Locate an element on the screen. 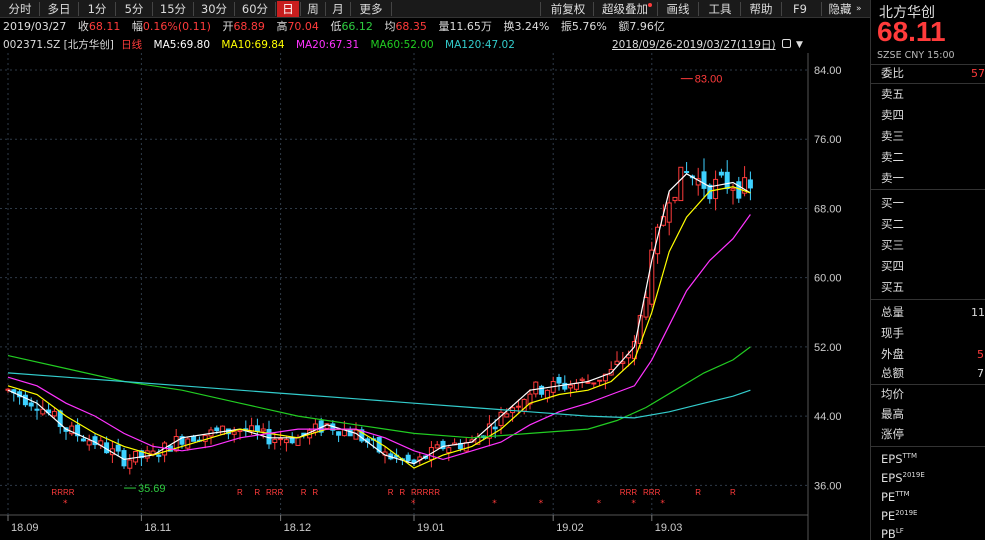 This screenshot has height=540, width=985. tab-5min: 5分 is located at coordinates (134, 9).